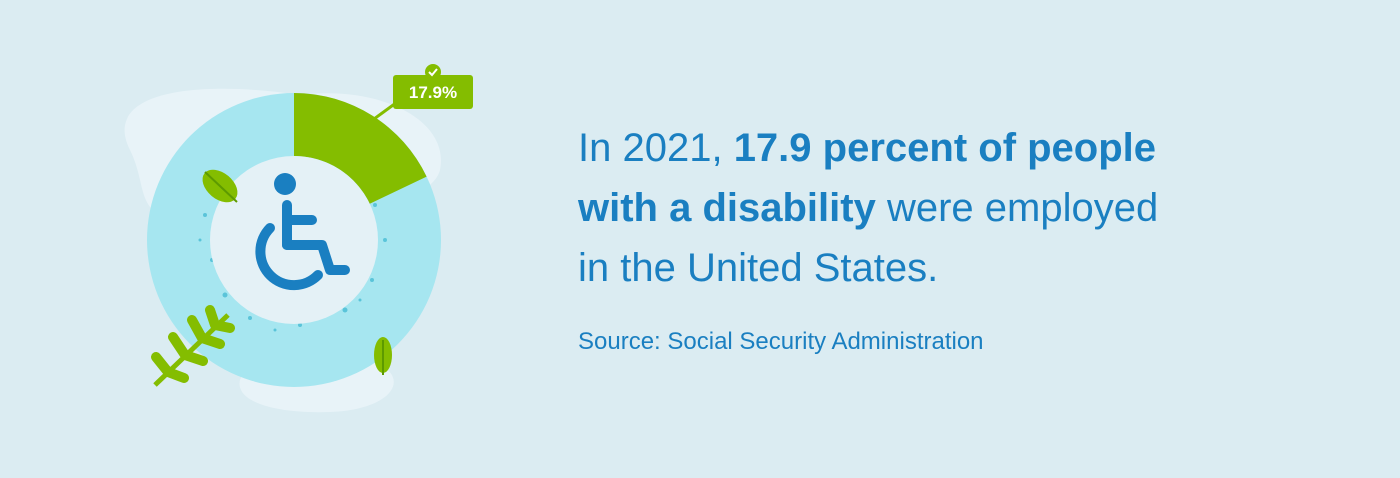 This screenshot has width=1400, height=478. I want to click on headline-line: in the United States., so click(868, 268).